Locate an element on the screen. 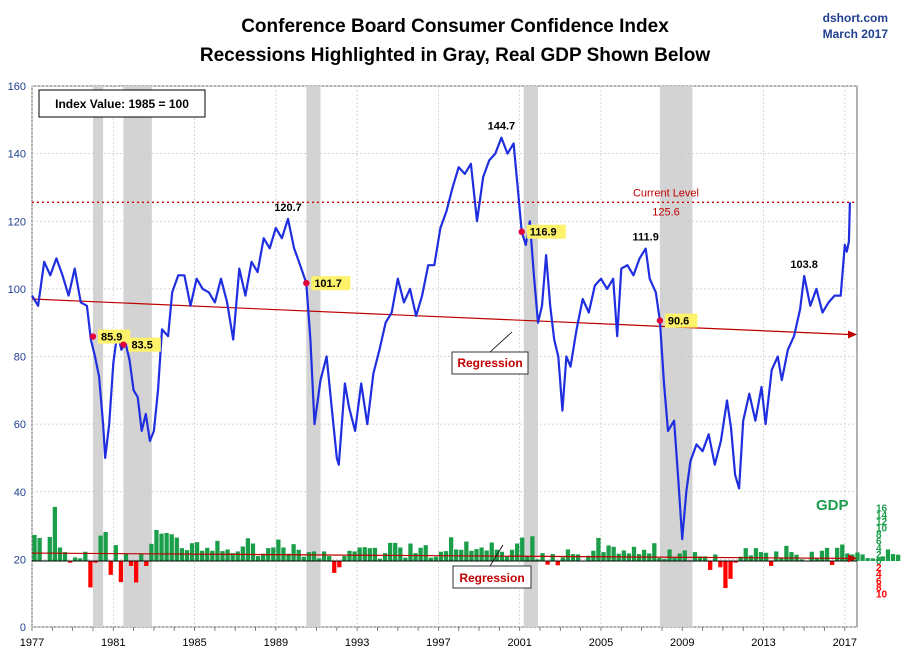 This screenshot has height=661, width=910. gdp-tick-label: 16 is located at coordinates (882, 509).